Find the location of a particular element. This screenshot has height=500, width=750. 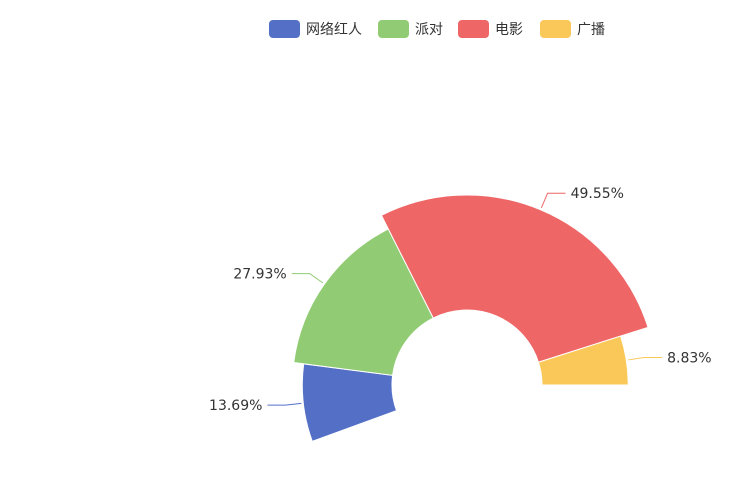

legend-label: 网络红人 is located at coordinates (334, 30).